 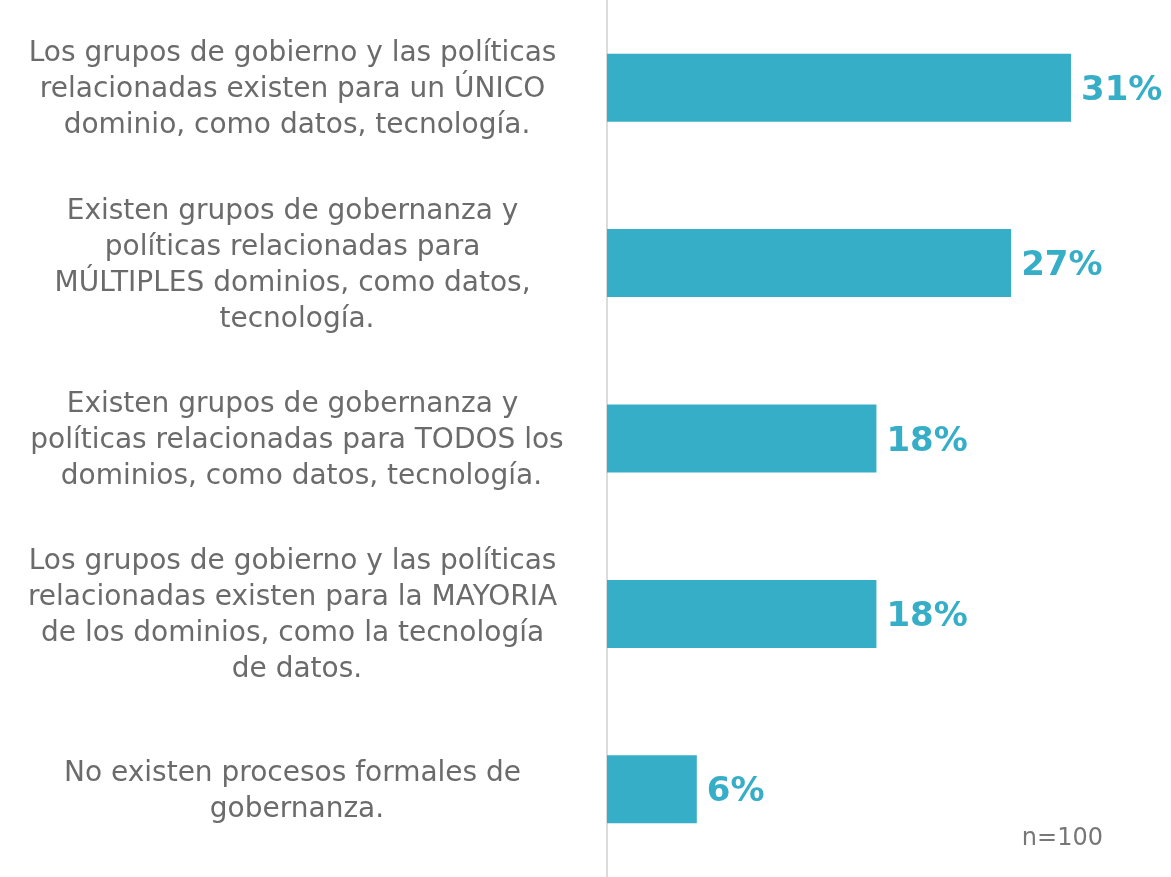 I want to click on y-tick-label: No existen procesos formales de gobernanza., so click(x=297, y=789).